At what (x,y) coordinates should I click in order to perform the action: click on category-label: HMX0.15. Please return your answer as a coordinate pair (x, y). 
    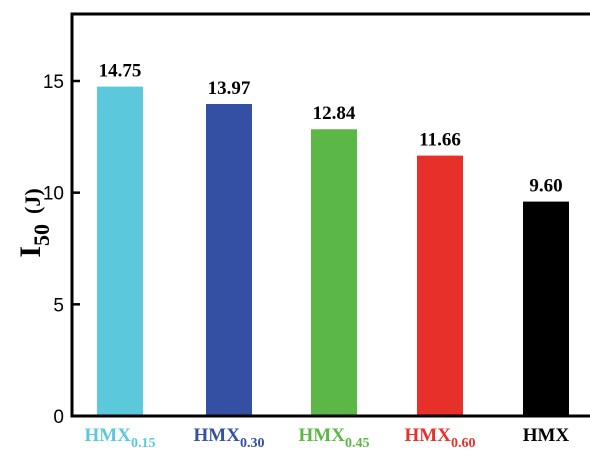
    Looking at the image, I should click on (120, 438).